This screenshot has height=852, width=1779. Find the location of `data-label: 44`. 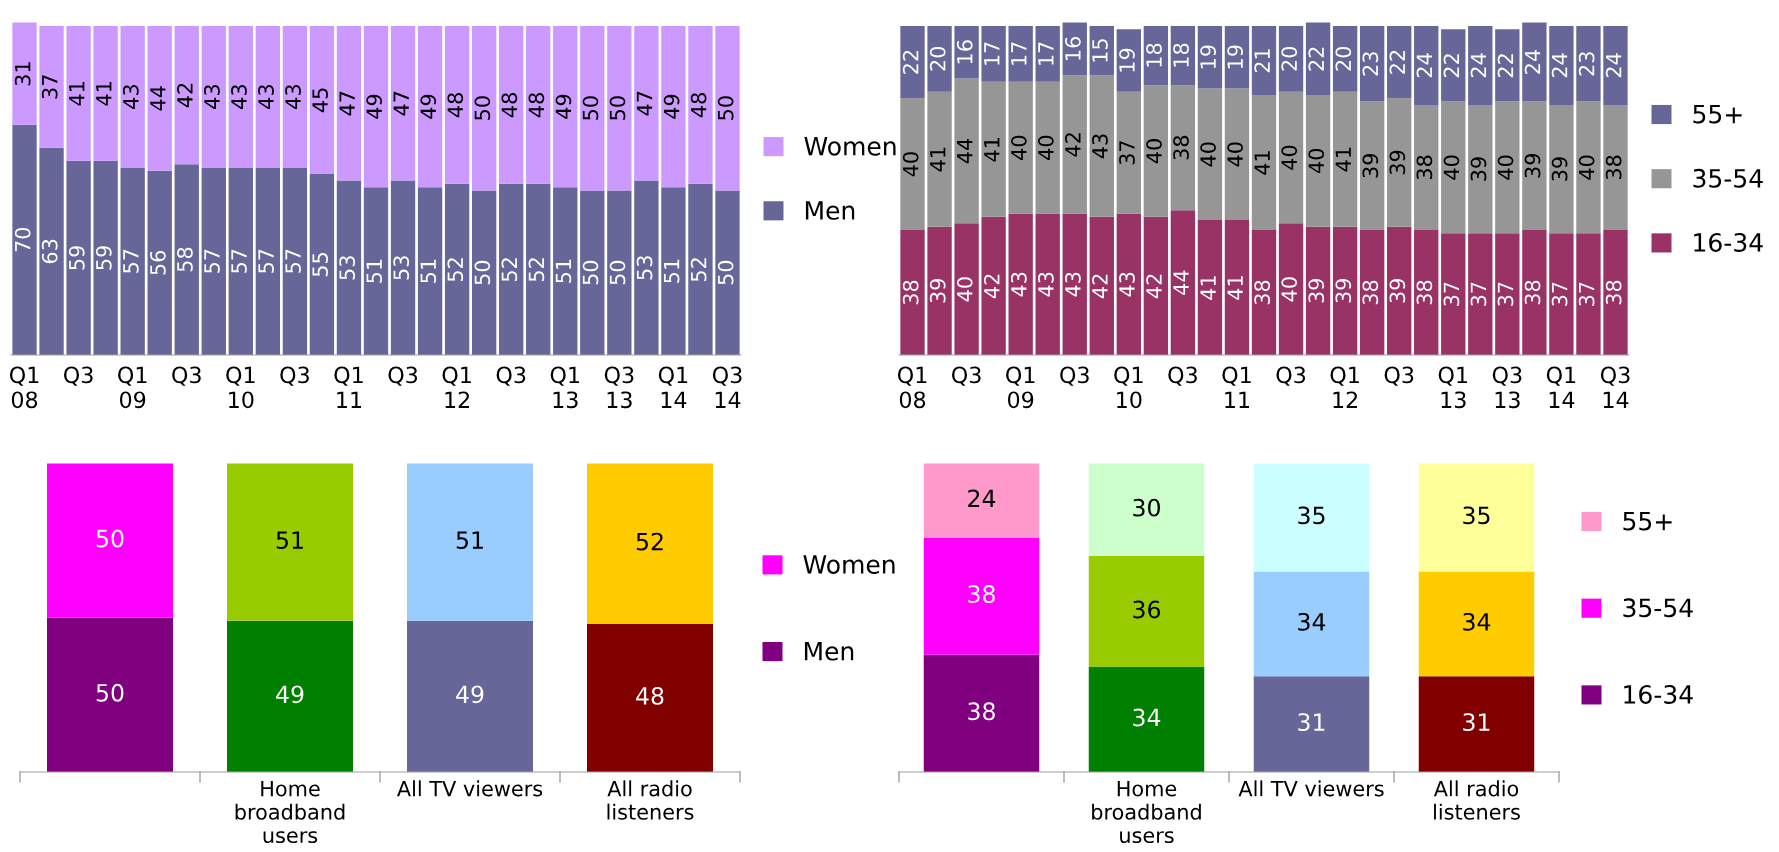

data-label: 44 is located at coordinates (1181, 282).